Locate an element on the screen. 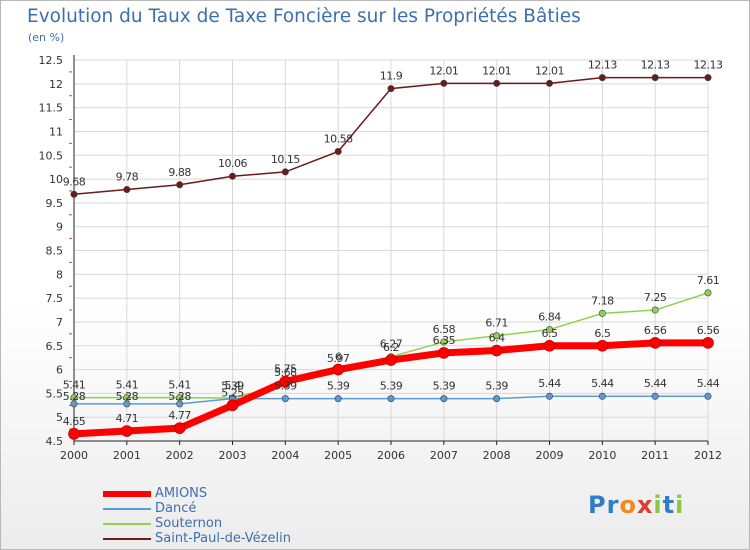 The width and height of the screenshot is (750, 550). data-label: 6.4 is located at coordinates (497, 338).